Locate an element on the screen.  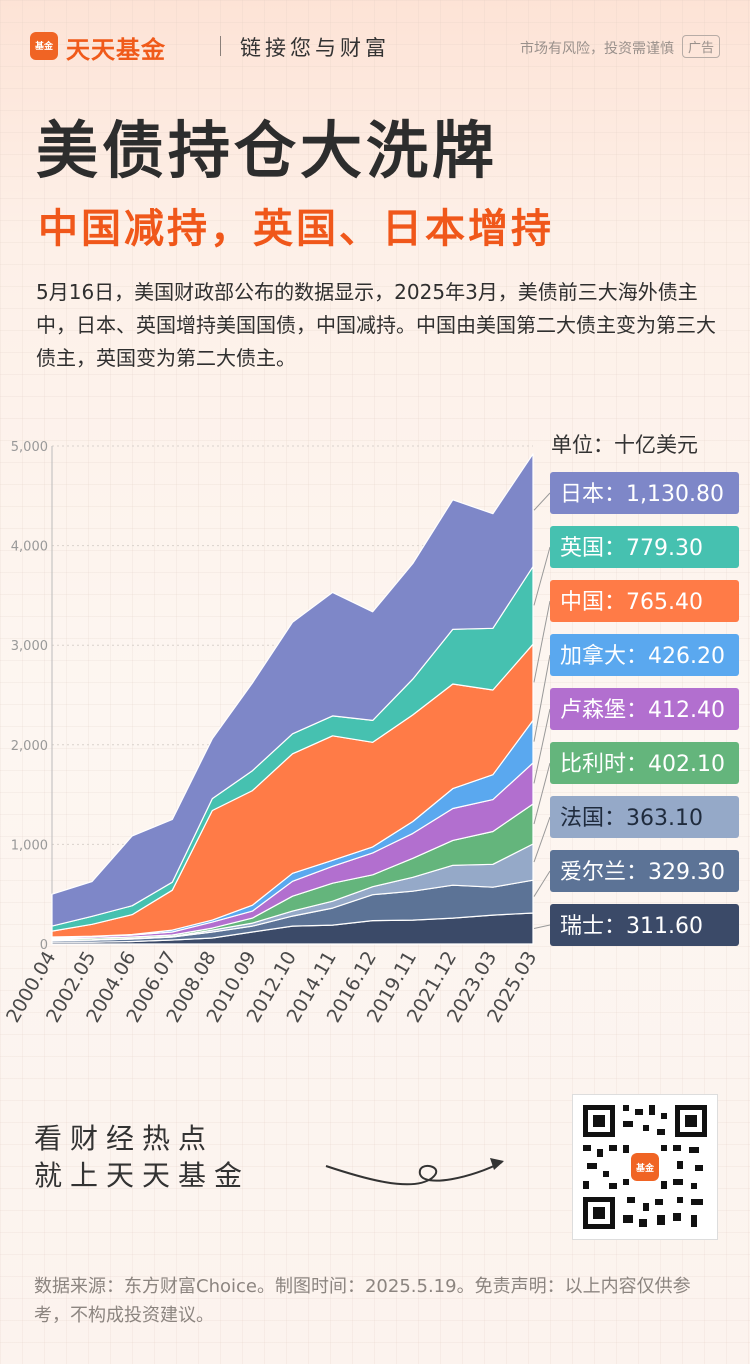
legend-box-china is located at coordinates (644, 601).